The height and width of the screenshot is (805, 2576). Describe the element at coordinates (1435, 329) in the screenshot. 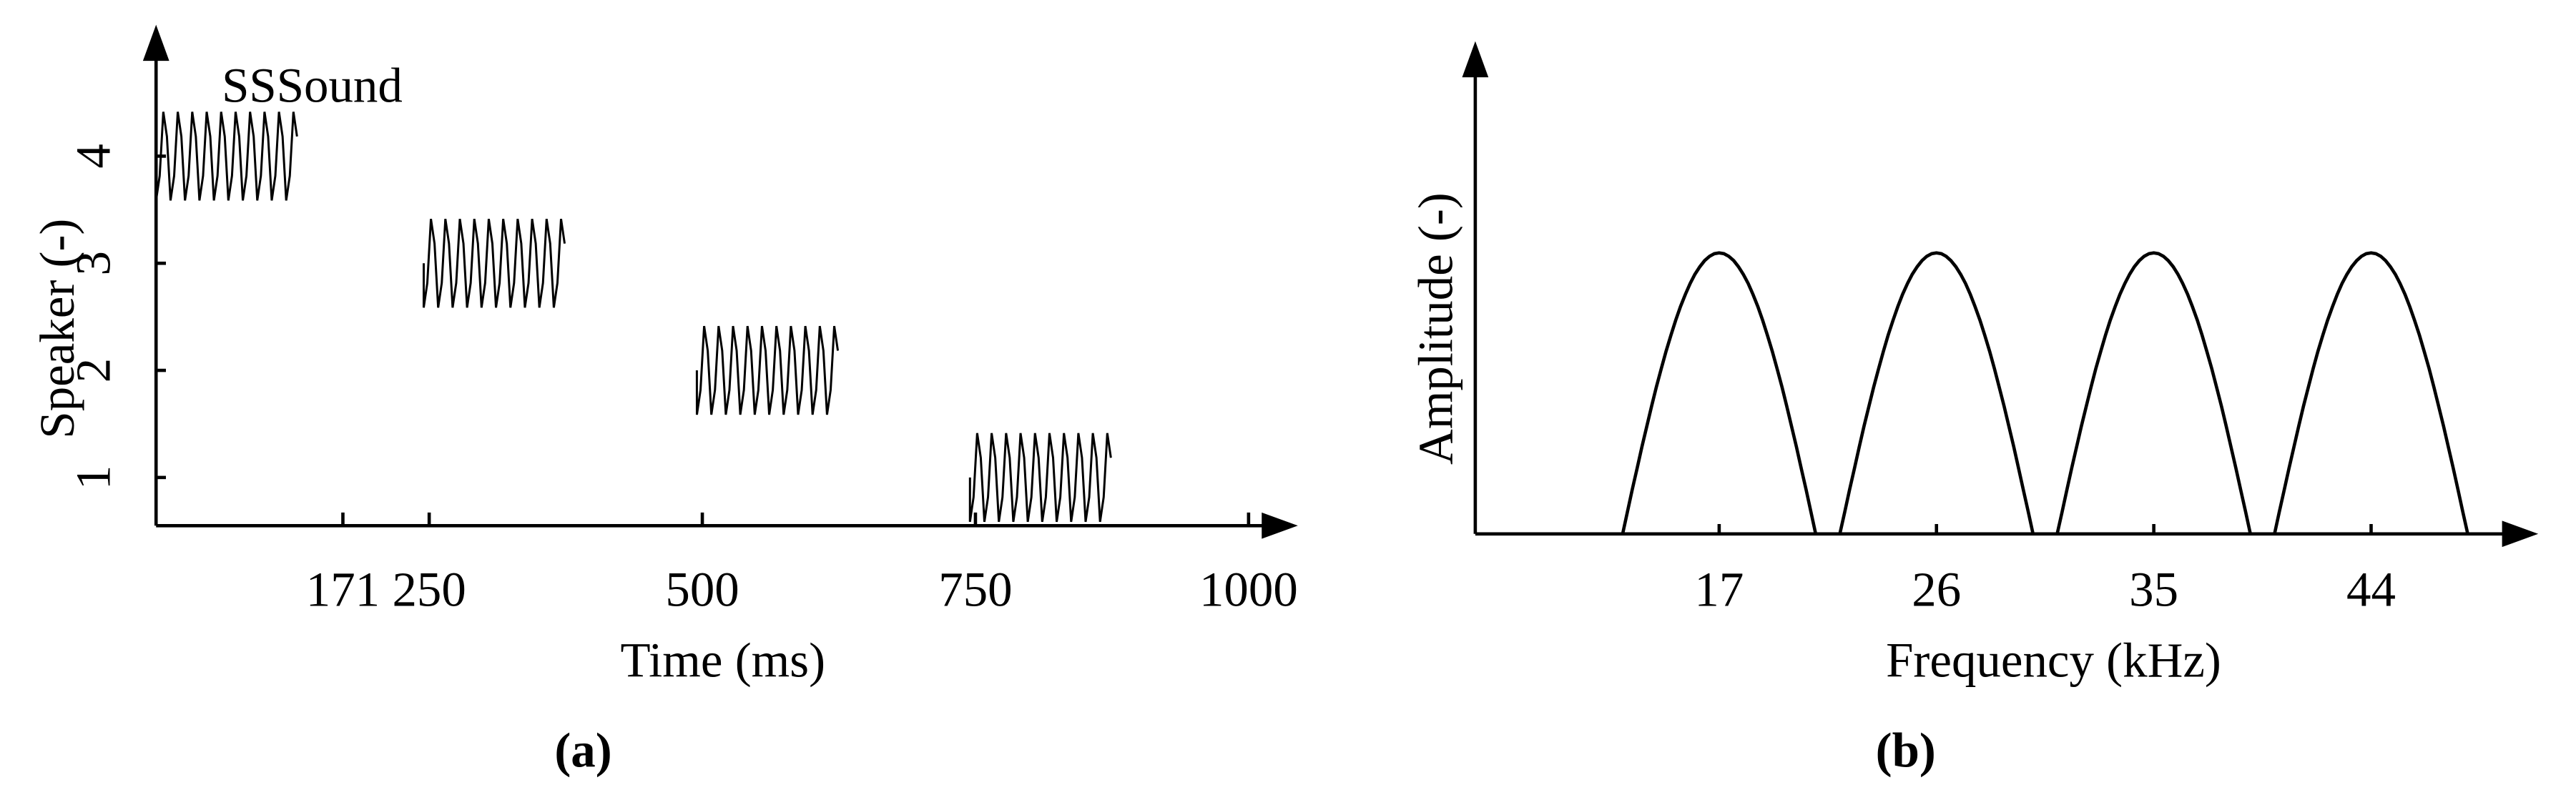

I see `y-axis-label: Amplitude (-)` at that location.